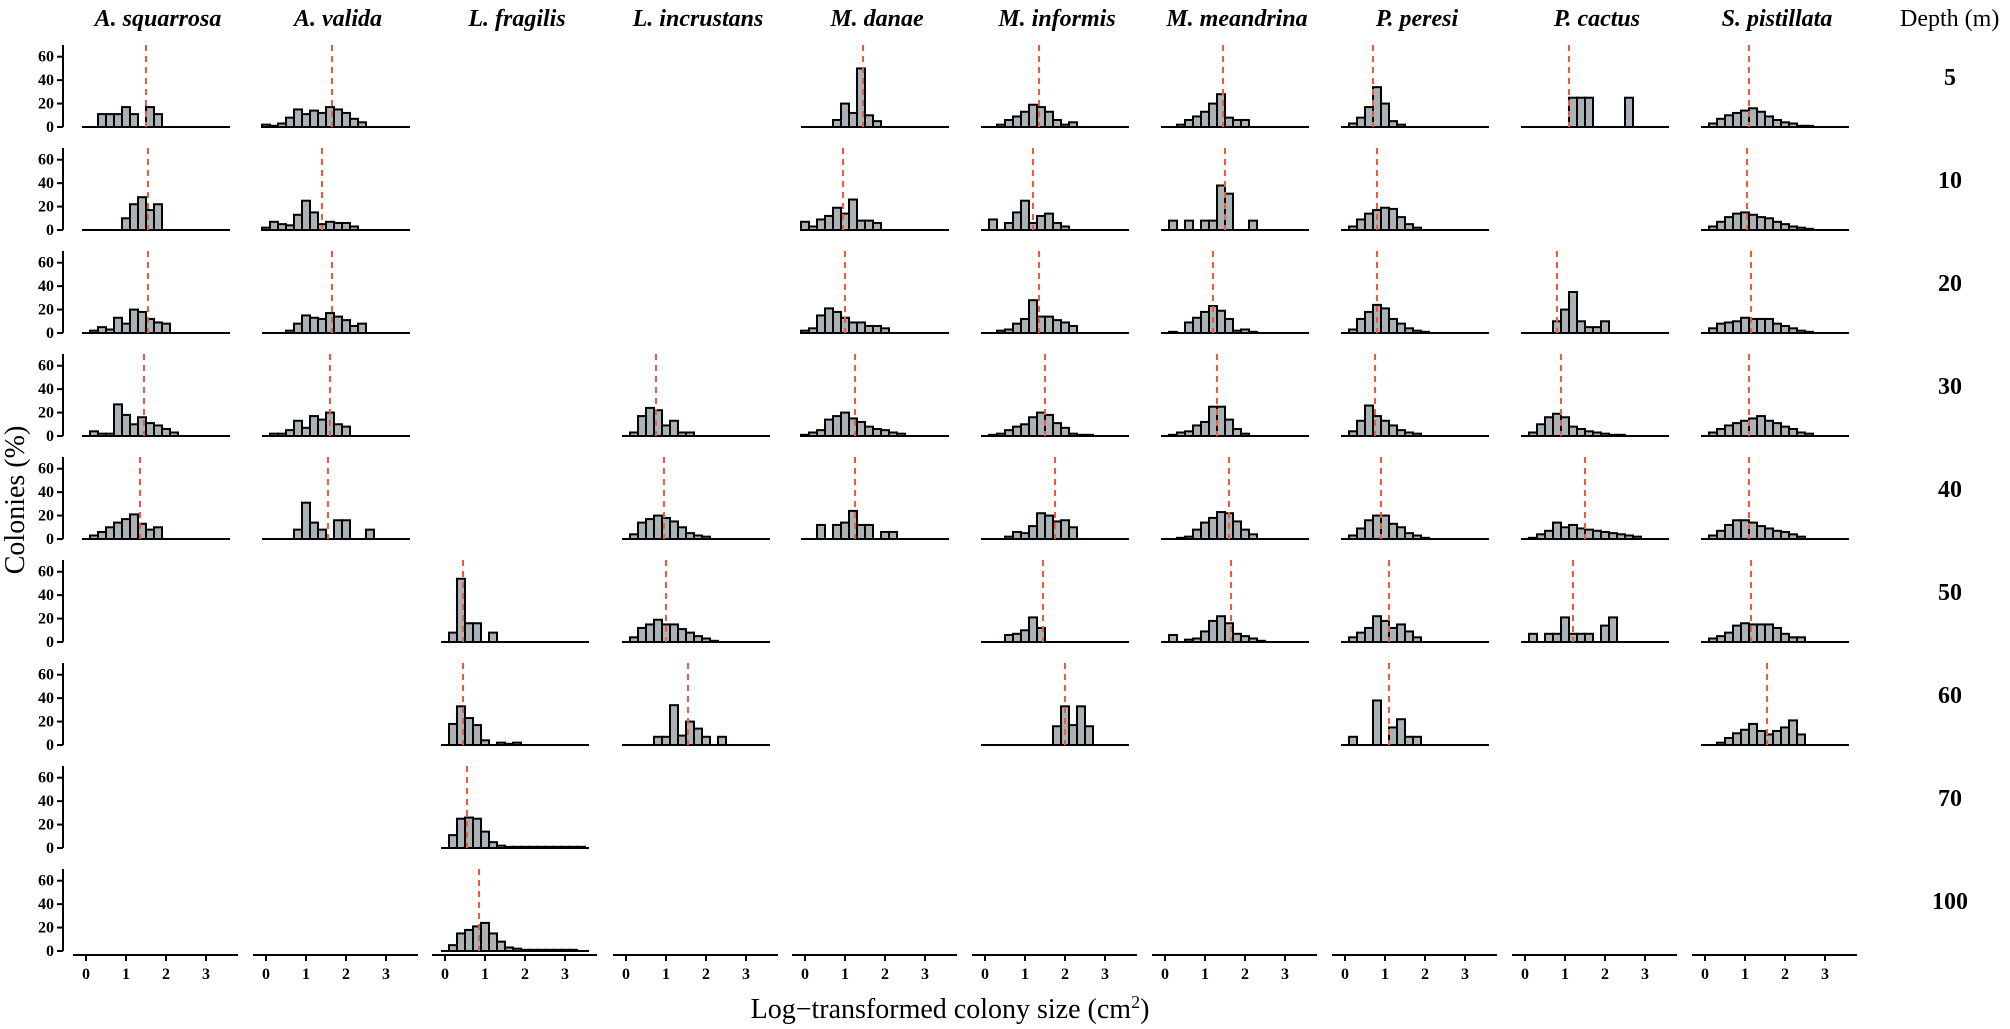  I want to click on depth-label: 50, so click(1950, 593).